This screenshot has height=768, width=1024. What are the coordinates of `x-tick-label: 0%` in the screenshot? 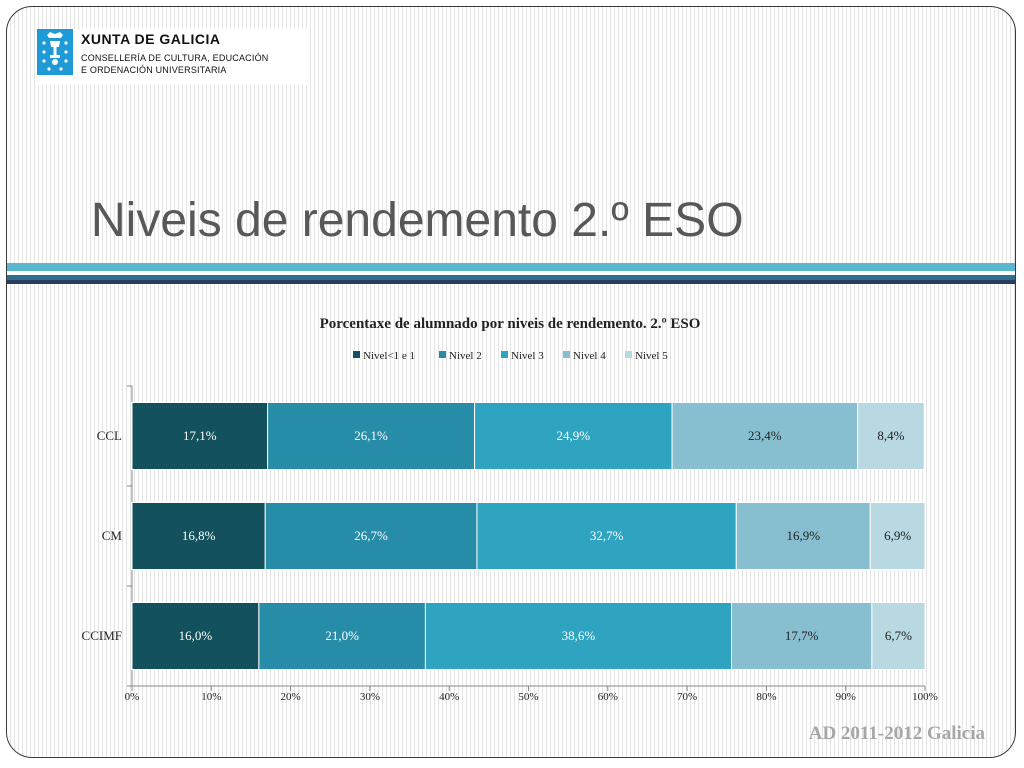 It's located at (132, 697).